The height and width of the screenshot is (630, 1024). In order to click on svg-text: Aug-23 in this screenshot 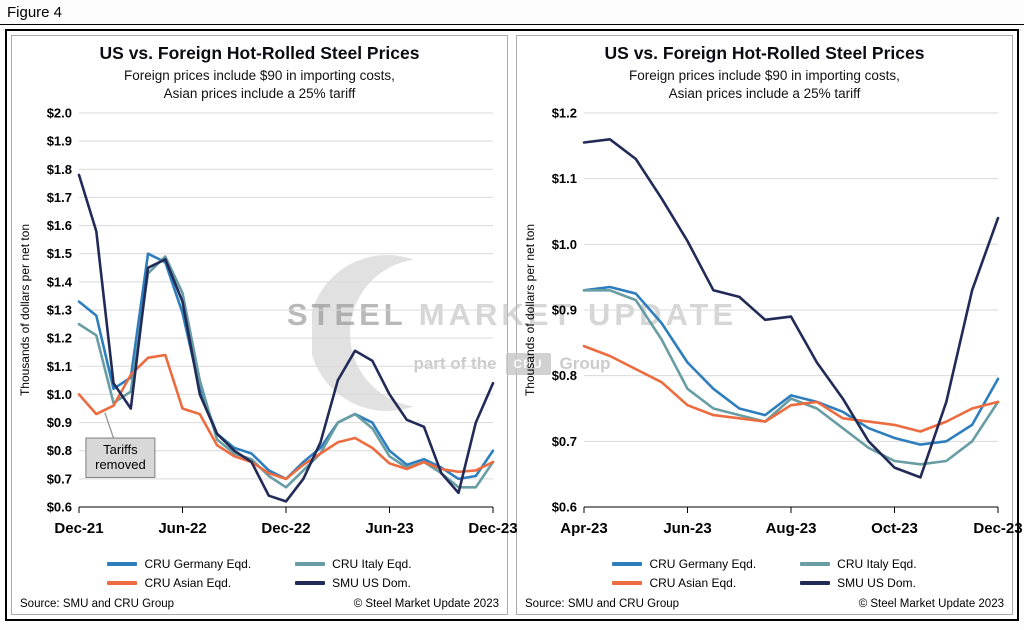, I will do `click(790, 528)`.